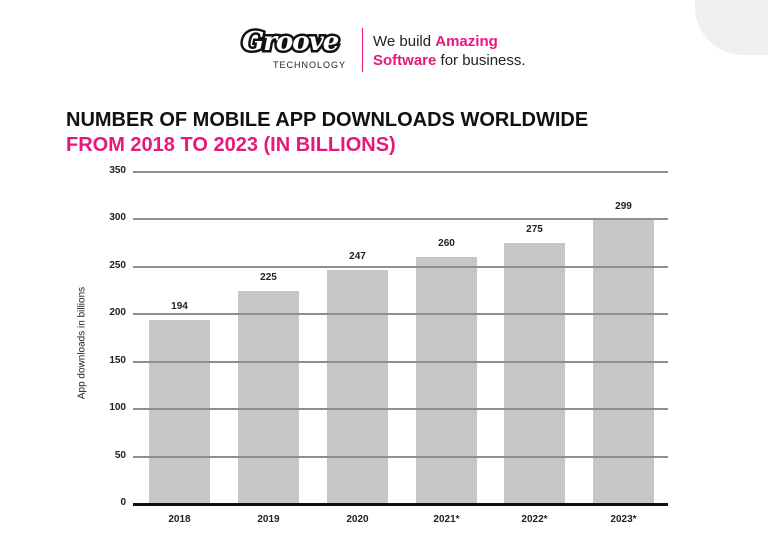  Describe the element at coordinates (117, 170) in the screenshot. I see `y-tick-label: 350` at that location.